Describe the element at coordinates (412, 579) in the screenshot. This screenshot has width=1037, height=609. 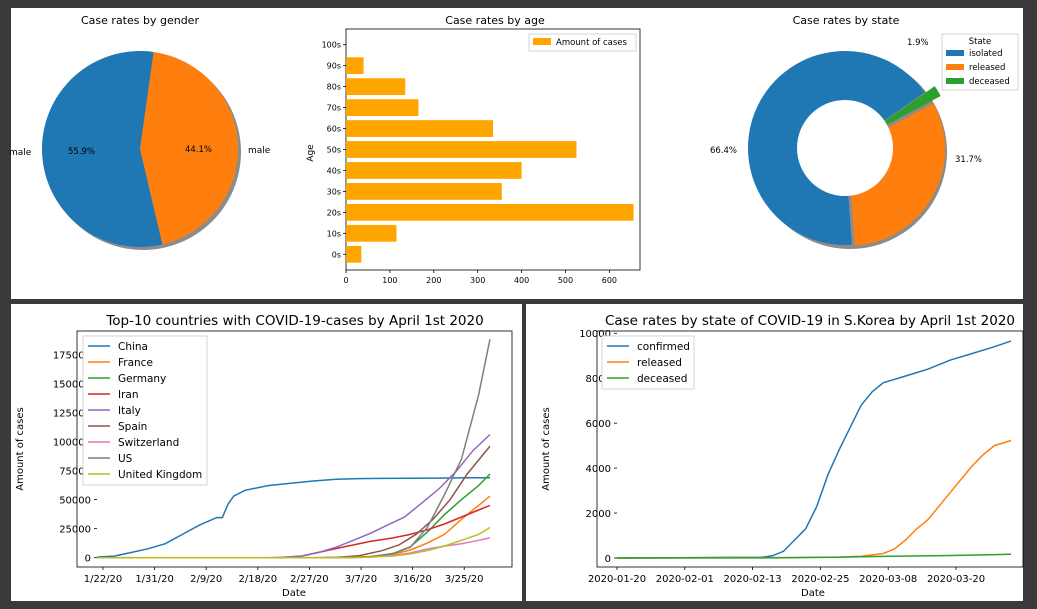
I see `countries-xtick-label: 3/16/20` at that location.